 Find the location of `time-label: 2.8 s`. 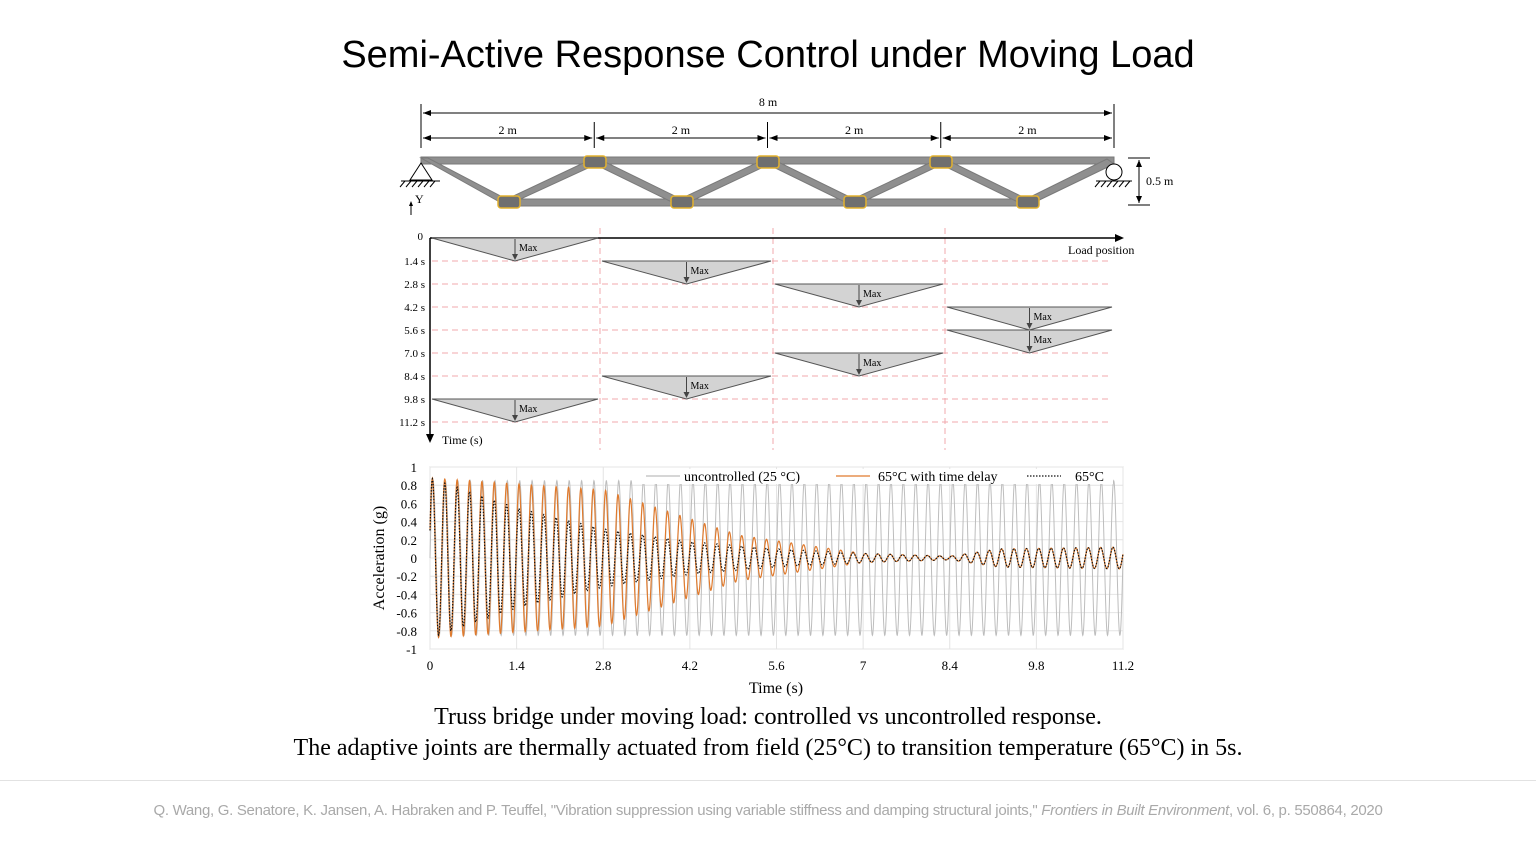

time-label: 2.8 s is located at coordinates (414, 285).